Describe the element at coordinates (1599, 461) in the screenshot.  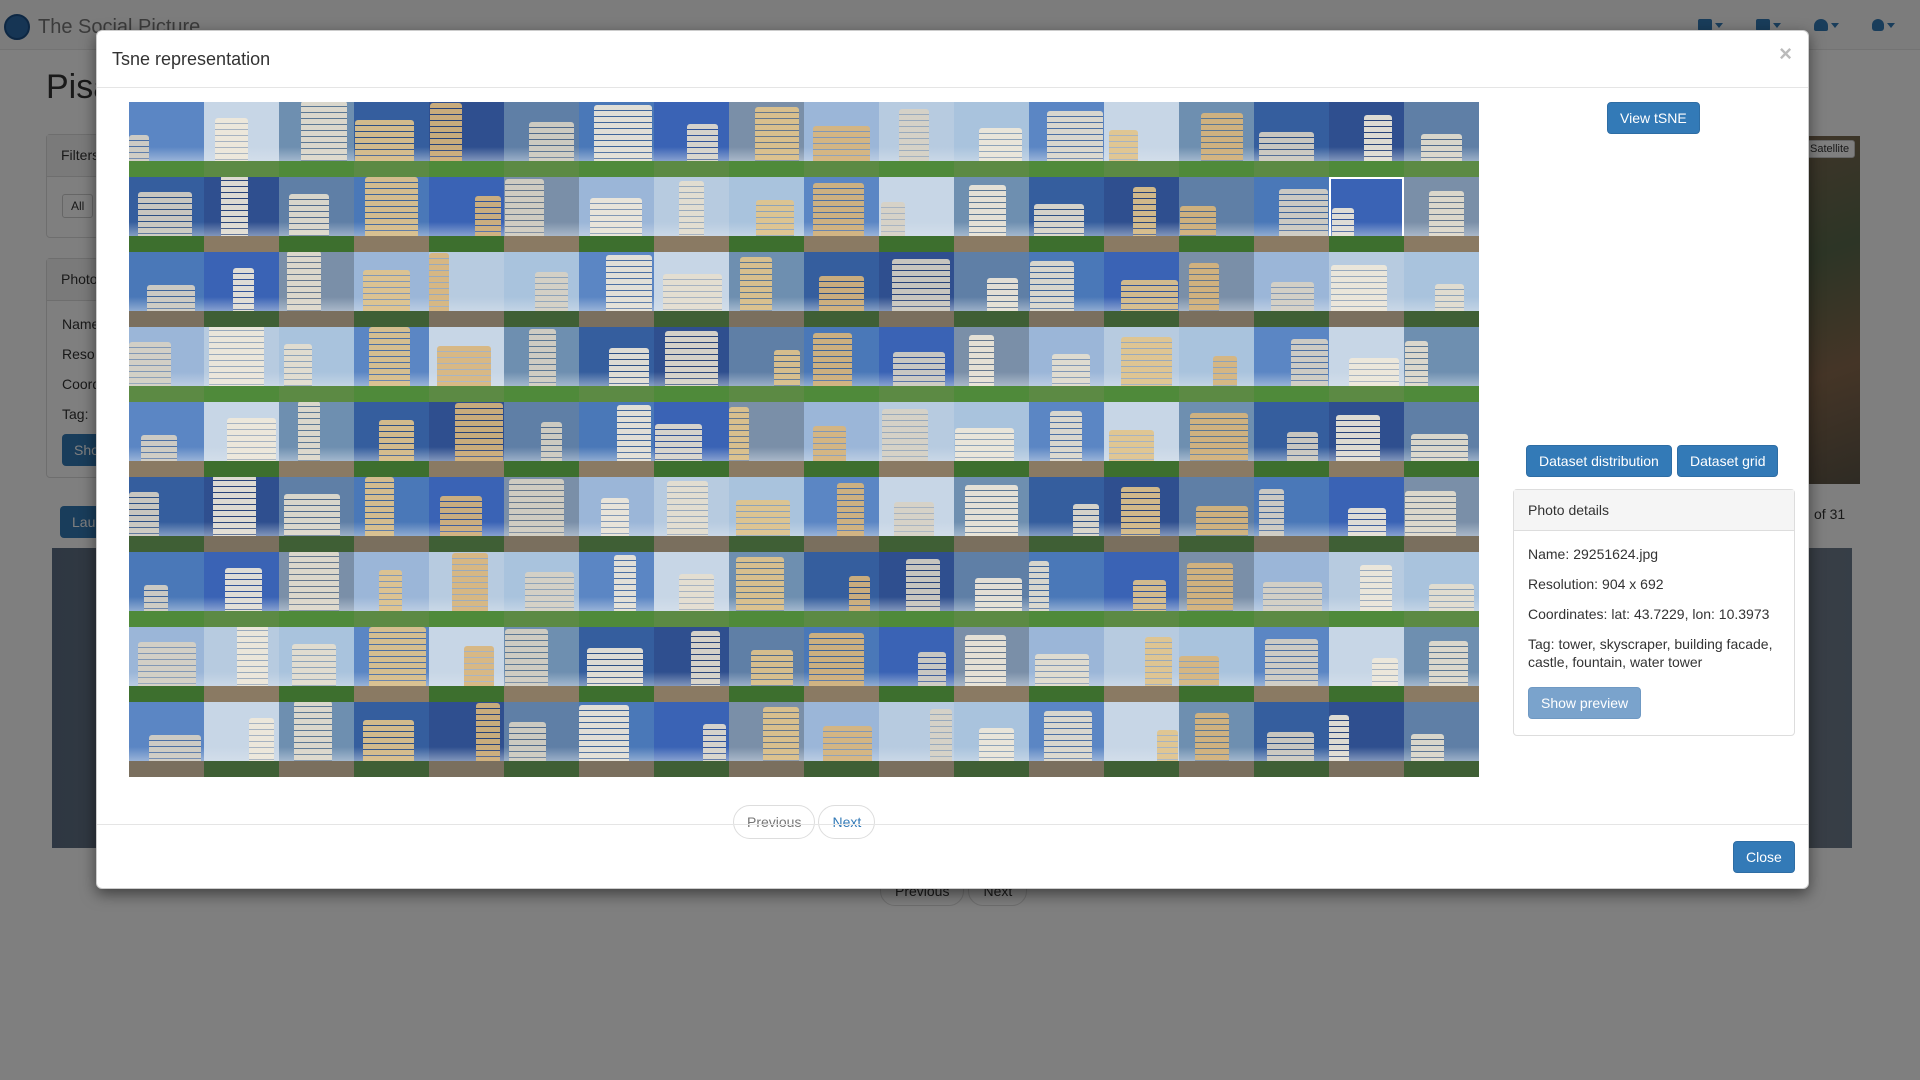
I see `dataset-distribution-button: Dataset distribution` at that location.